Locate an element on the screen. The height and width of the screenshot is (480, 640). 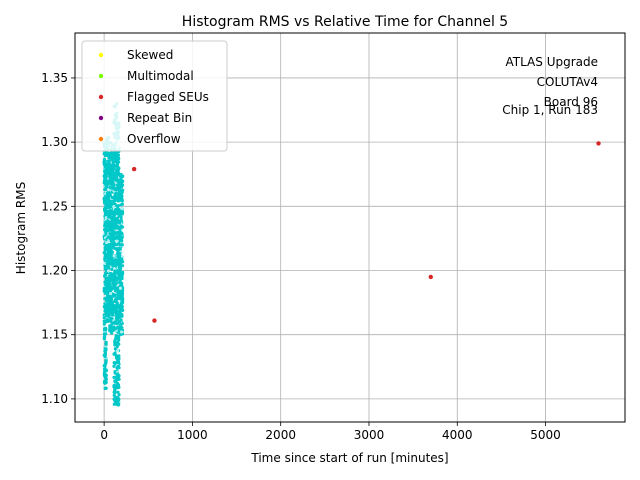
legend-marker-overflow is located at coordinates (101, 139).